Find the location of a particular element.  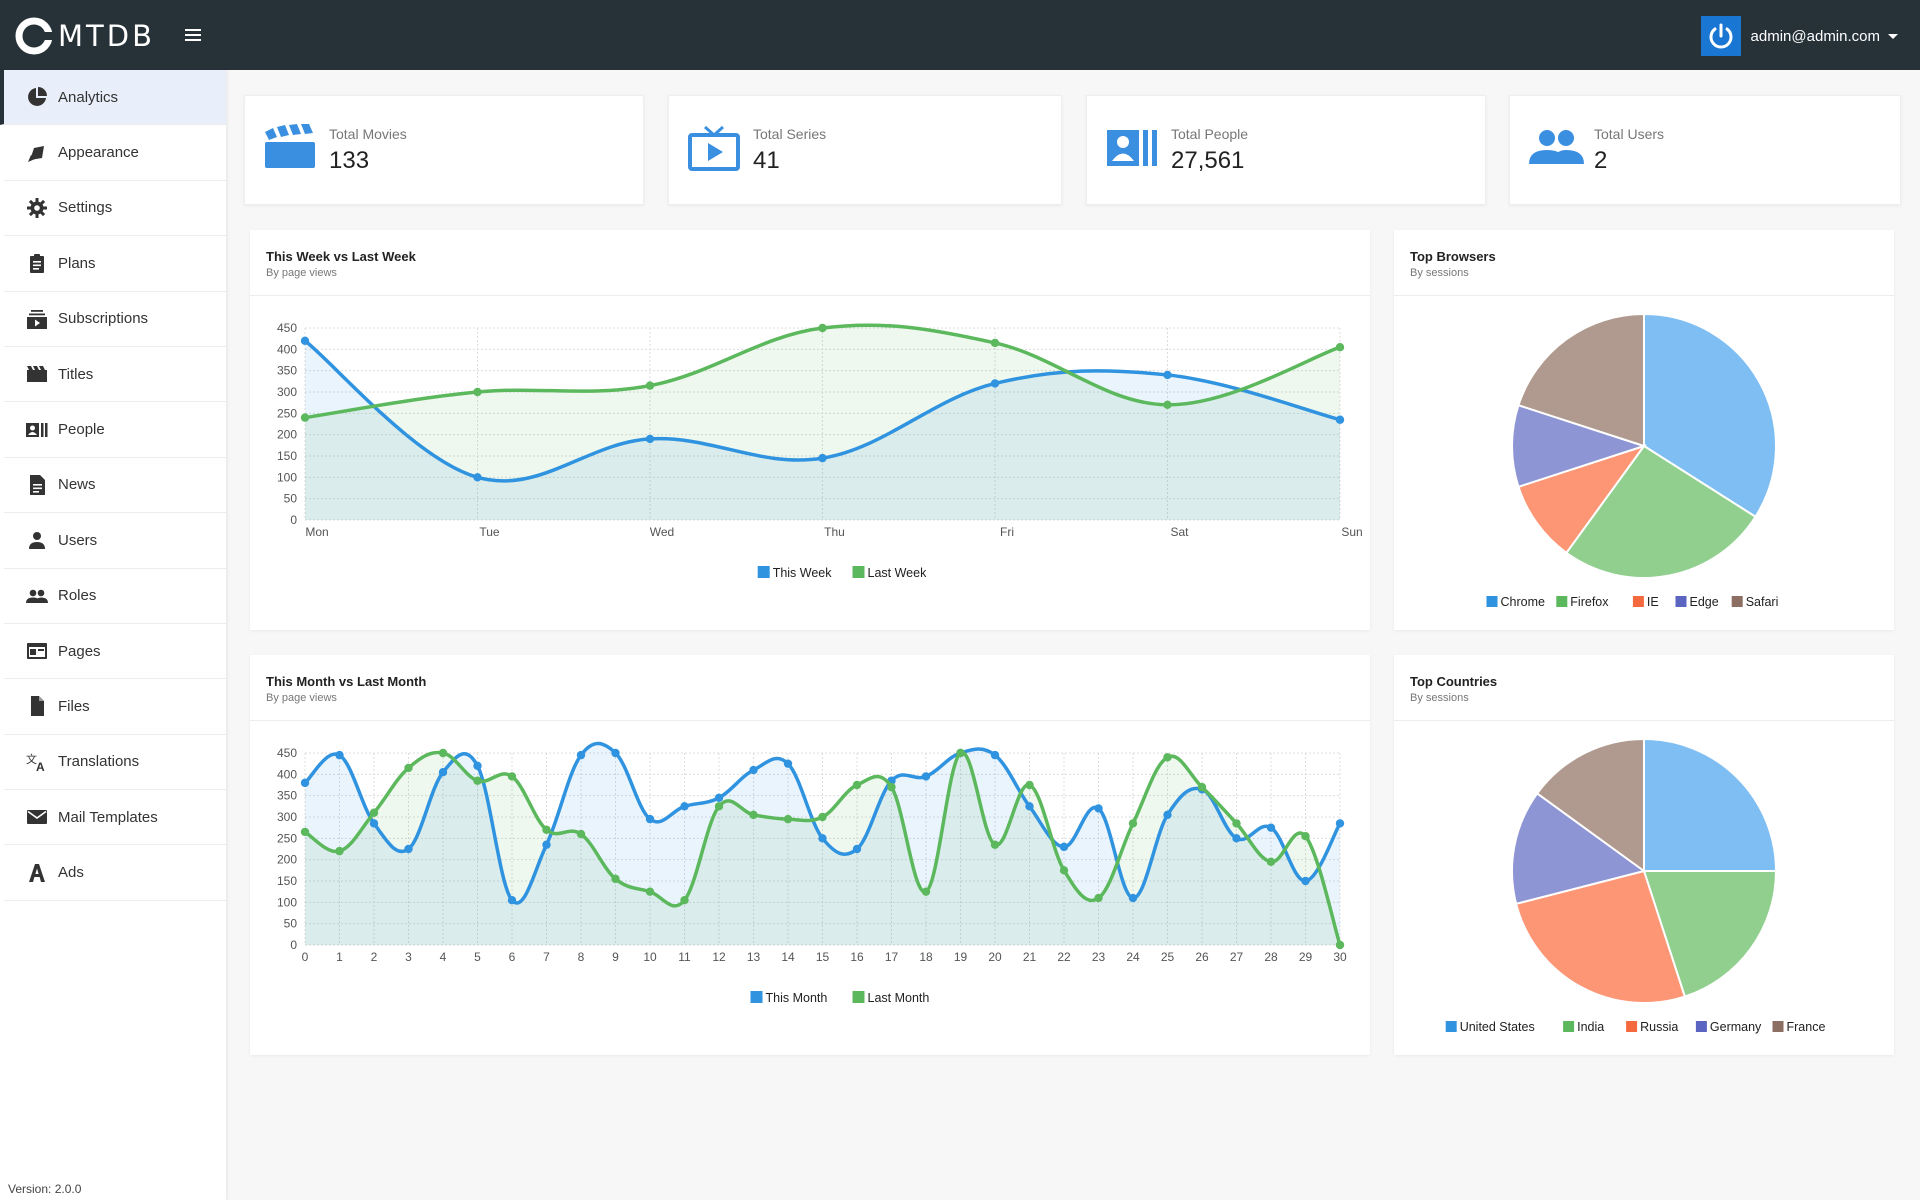

sidebar-item-plans: Plans is located at coordinates (115, 264).